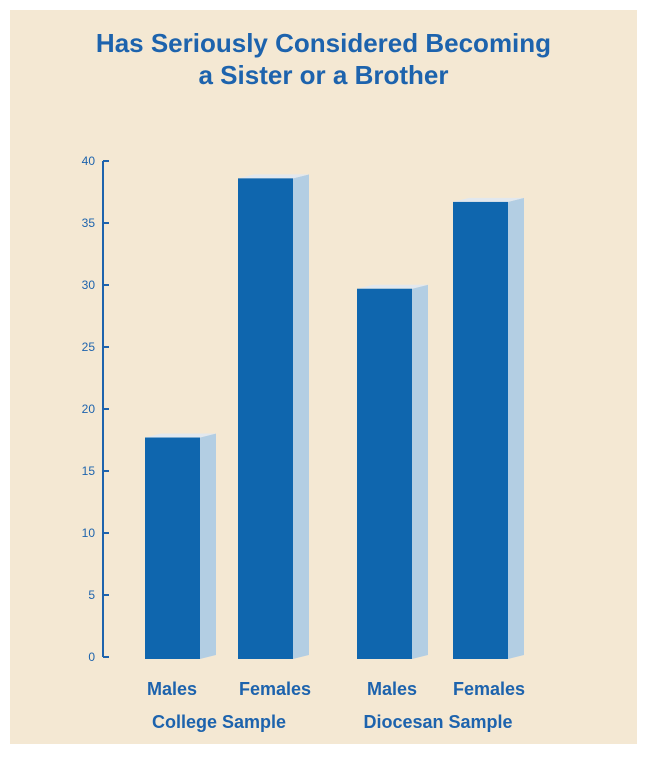 The width and height of the screenshot is (647, 758). What do you see at coordinates (488, 199) in the screenshot?
I see `bar-4-top` at bounding box center [488, 199].